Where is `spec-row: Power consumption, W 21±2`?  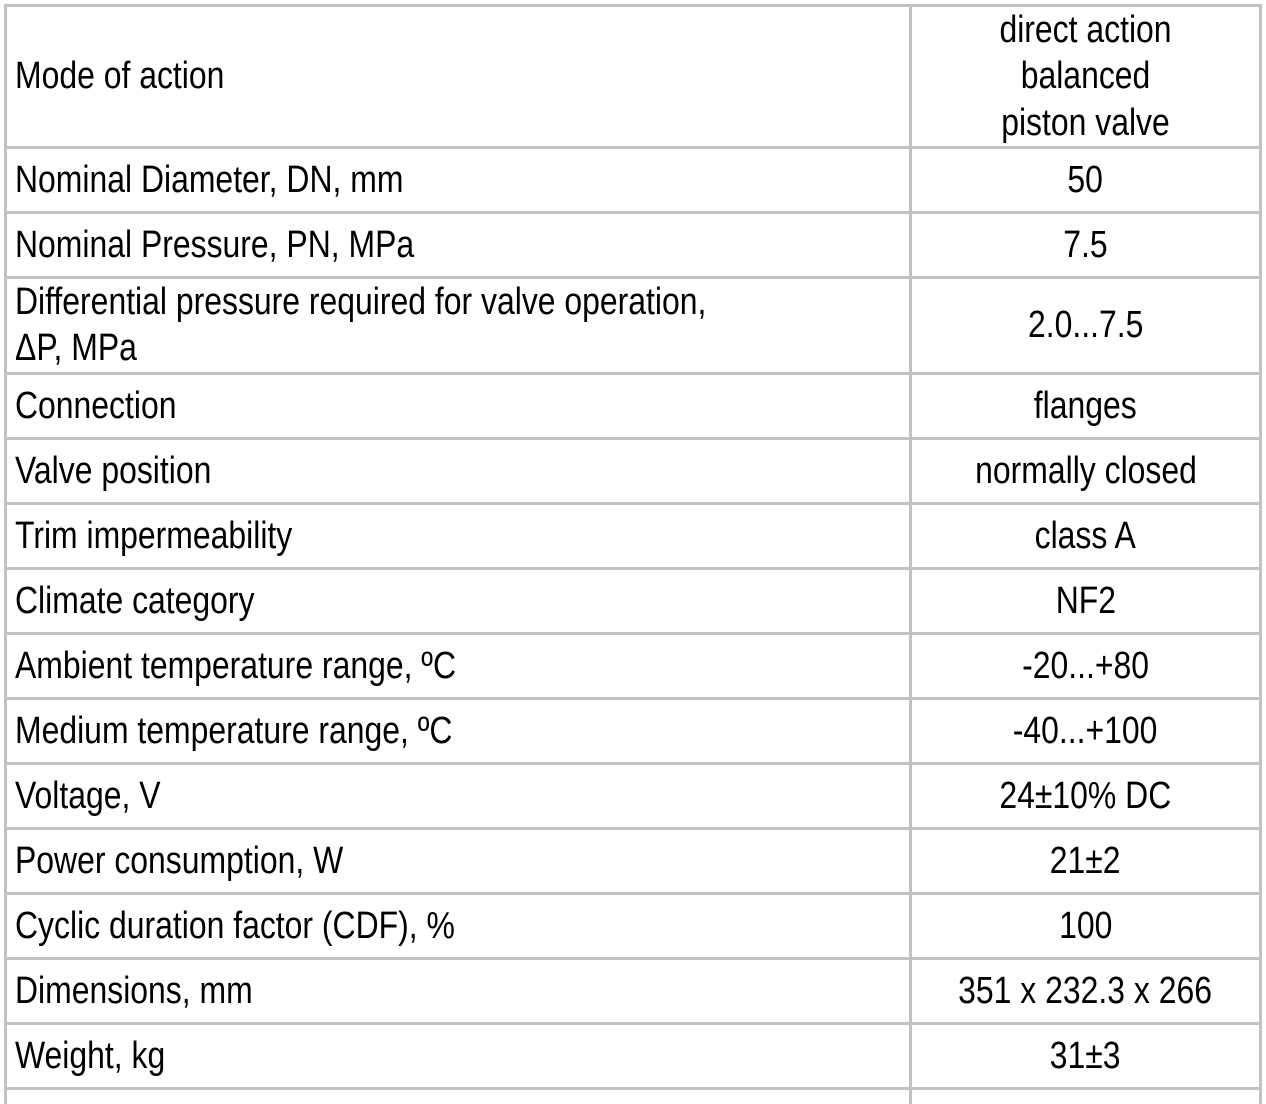
spec-row: Power consumption, W 21±2 is located at coordinates (633, 860).